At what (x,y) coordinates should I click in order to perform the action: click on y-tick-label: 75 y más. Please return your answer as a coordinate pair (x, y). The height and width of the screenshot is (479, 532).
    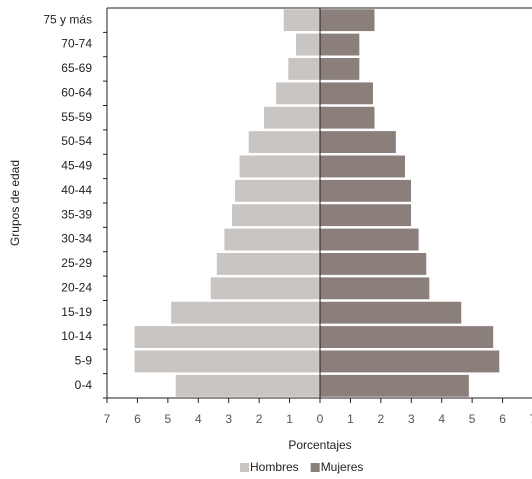
    Looking at the image, I should click on (67, 19).